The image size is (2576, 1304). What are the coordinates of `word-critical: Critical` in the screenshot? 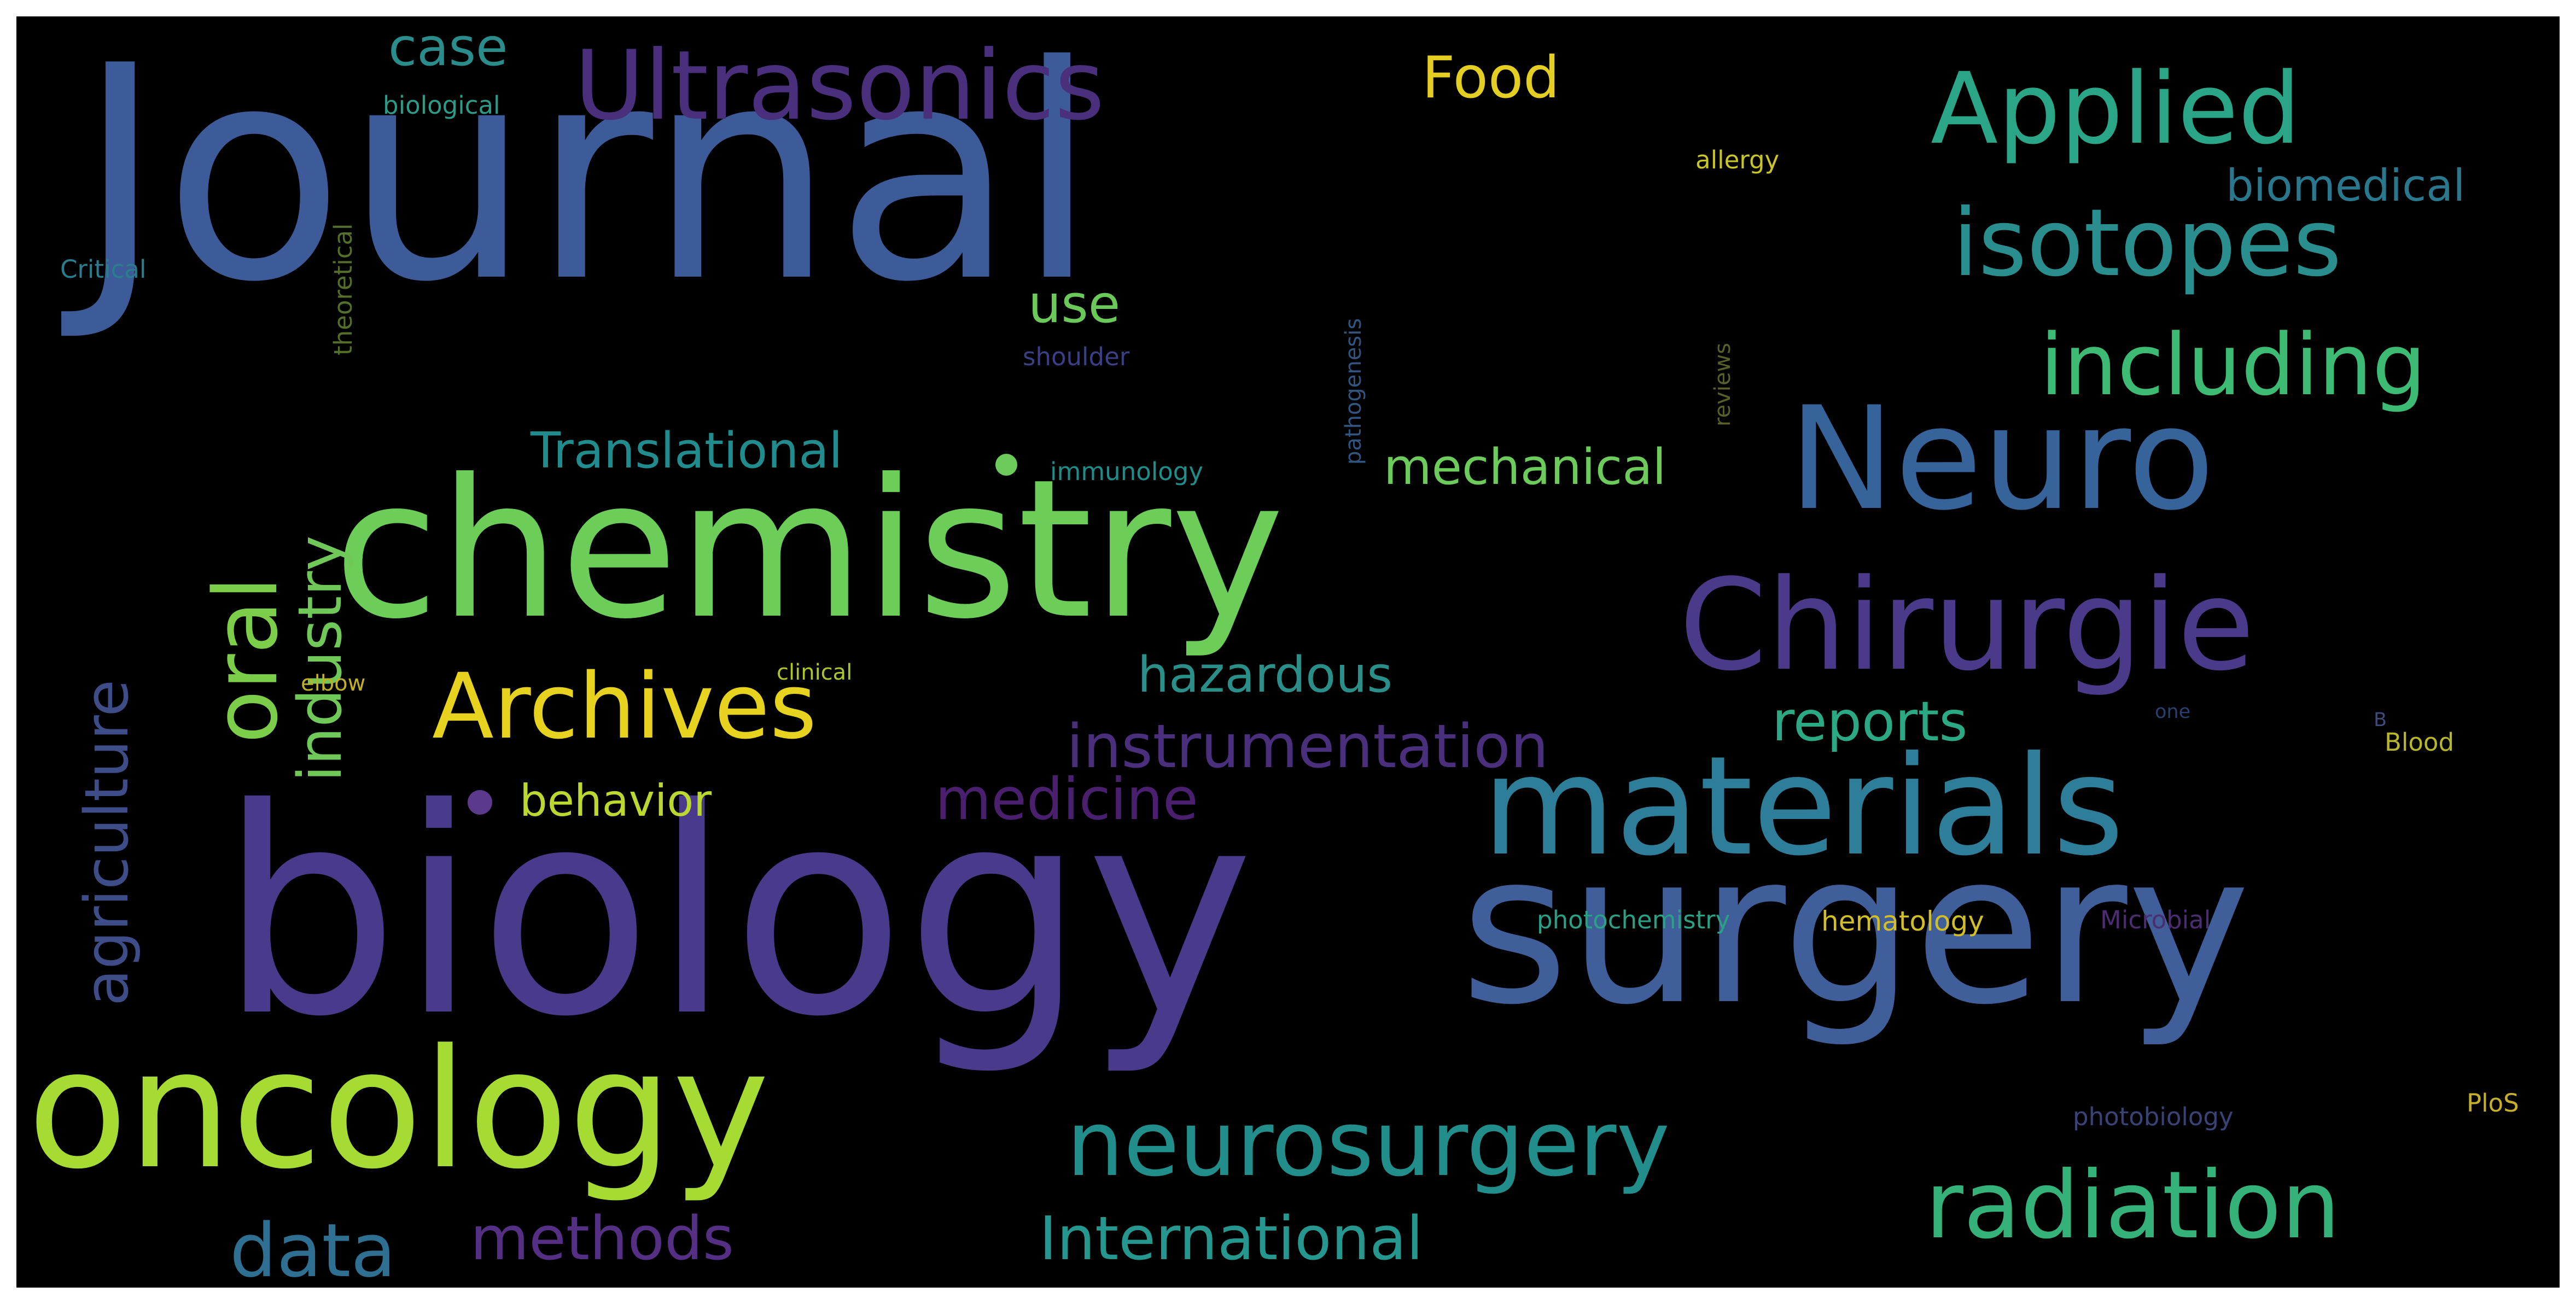 It's located at (103, 270).